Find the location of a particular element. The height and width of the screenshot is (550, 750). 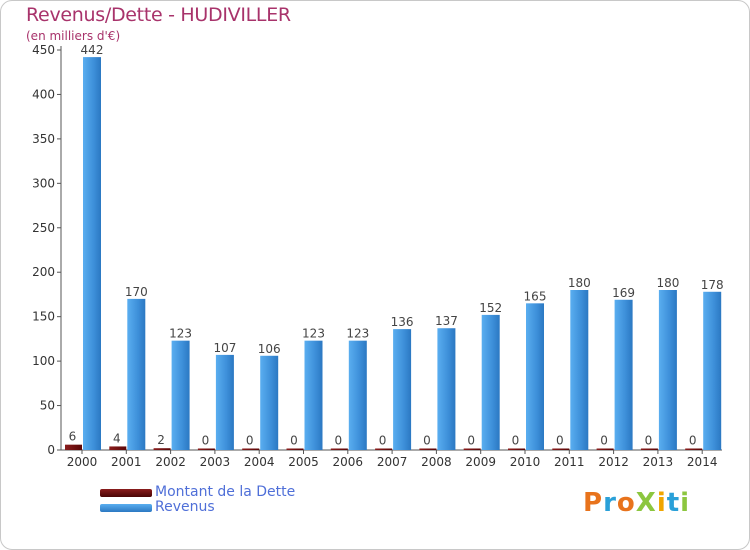

y-tick-label: 50 is located at coordinates (47, 406).